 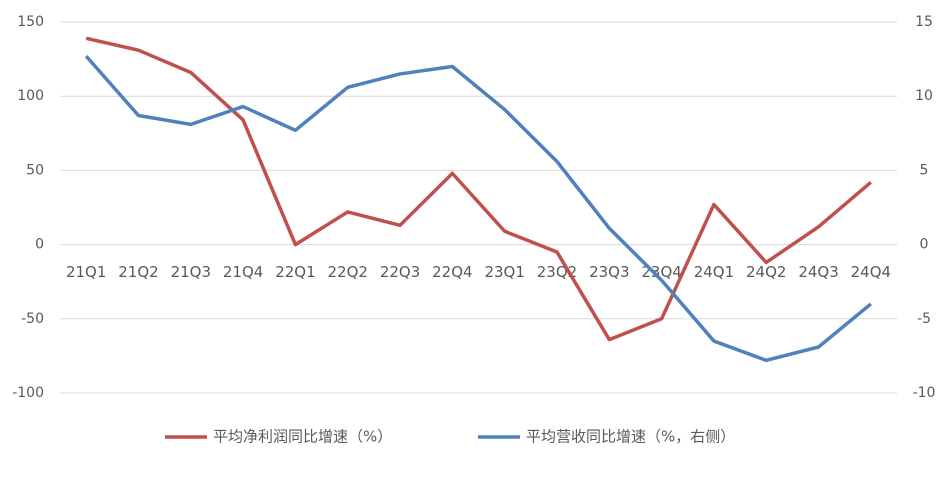 What do you see at coordinates (661, 272) in the screenshot?
I see `x-tick-label: 23Q4` at bounding box center [661, 272].